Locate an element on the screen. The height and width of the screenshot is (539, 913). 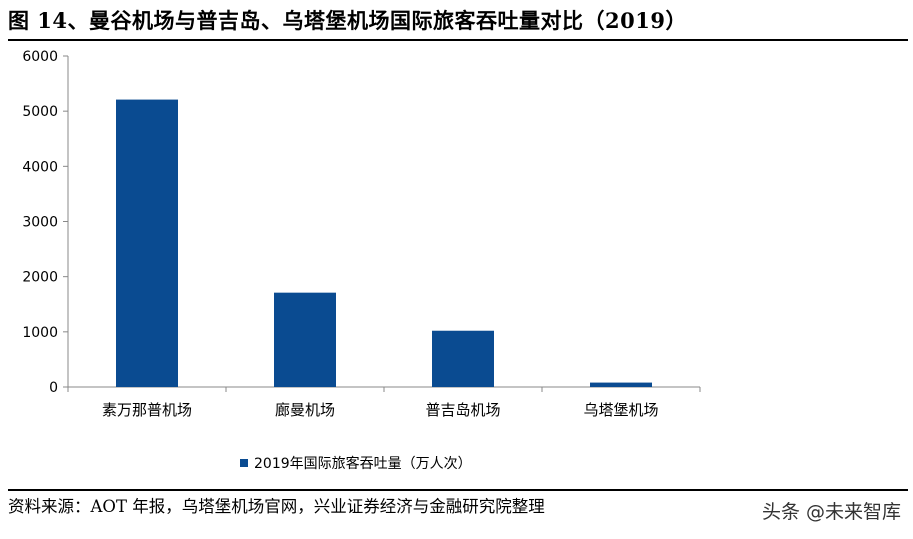
y-tick-label: 6000 is located at coordinates (40, 57).